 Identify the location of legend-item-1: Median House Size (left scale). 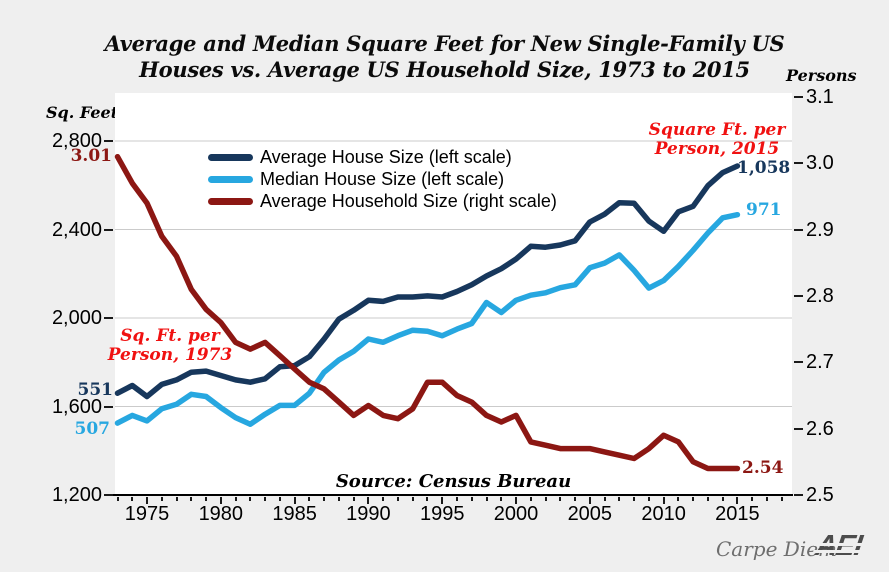
(382, 179).